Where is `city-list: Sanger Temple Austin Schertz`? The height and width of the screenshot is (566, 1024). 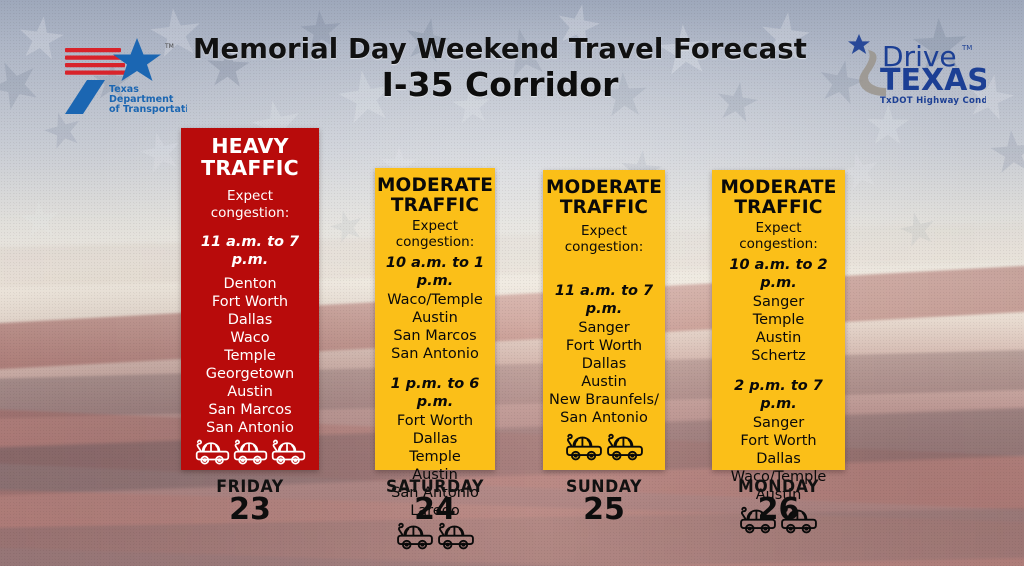
city-list: Sanger Temple Austin Schertz is located at coordinates (778, 330).